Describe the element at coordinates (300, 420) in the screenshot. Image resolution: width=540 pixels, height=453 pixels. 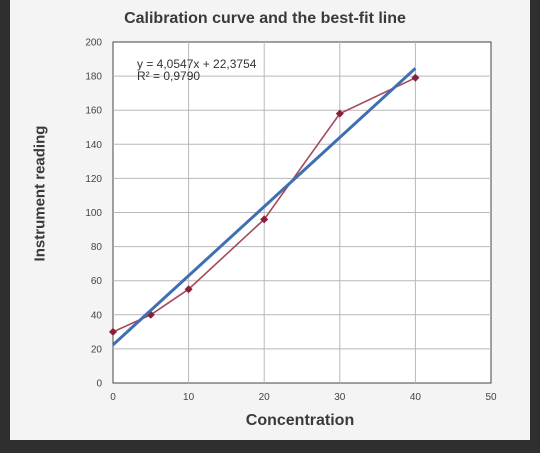
I see `x-axis-label: Concentration` at that location.